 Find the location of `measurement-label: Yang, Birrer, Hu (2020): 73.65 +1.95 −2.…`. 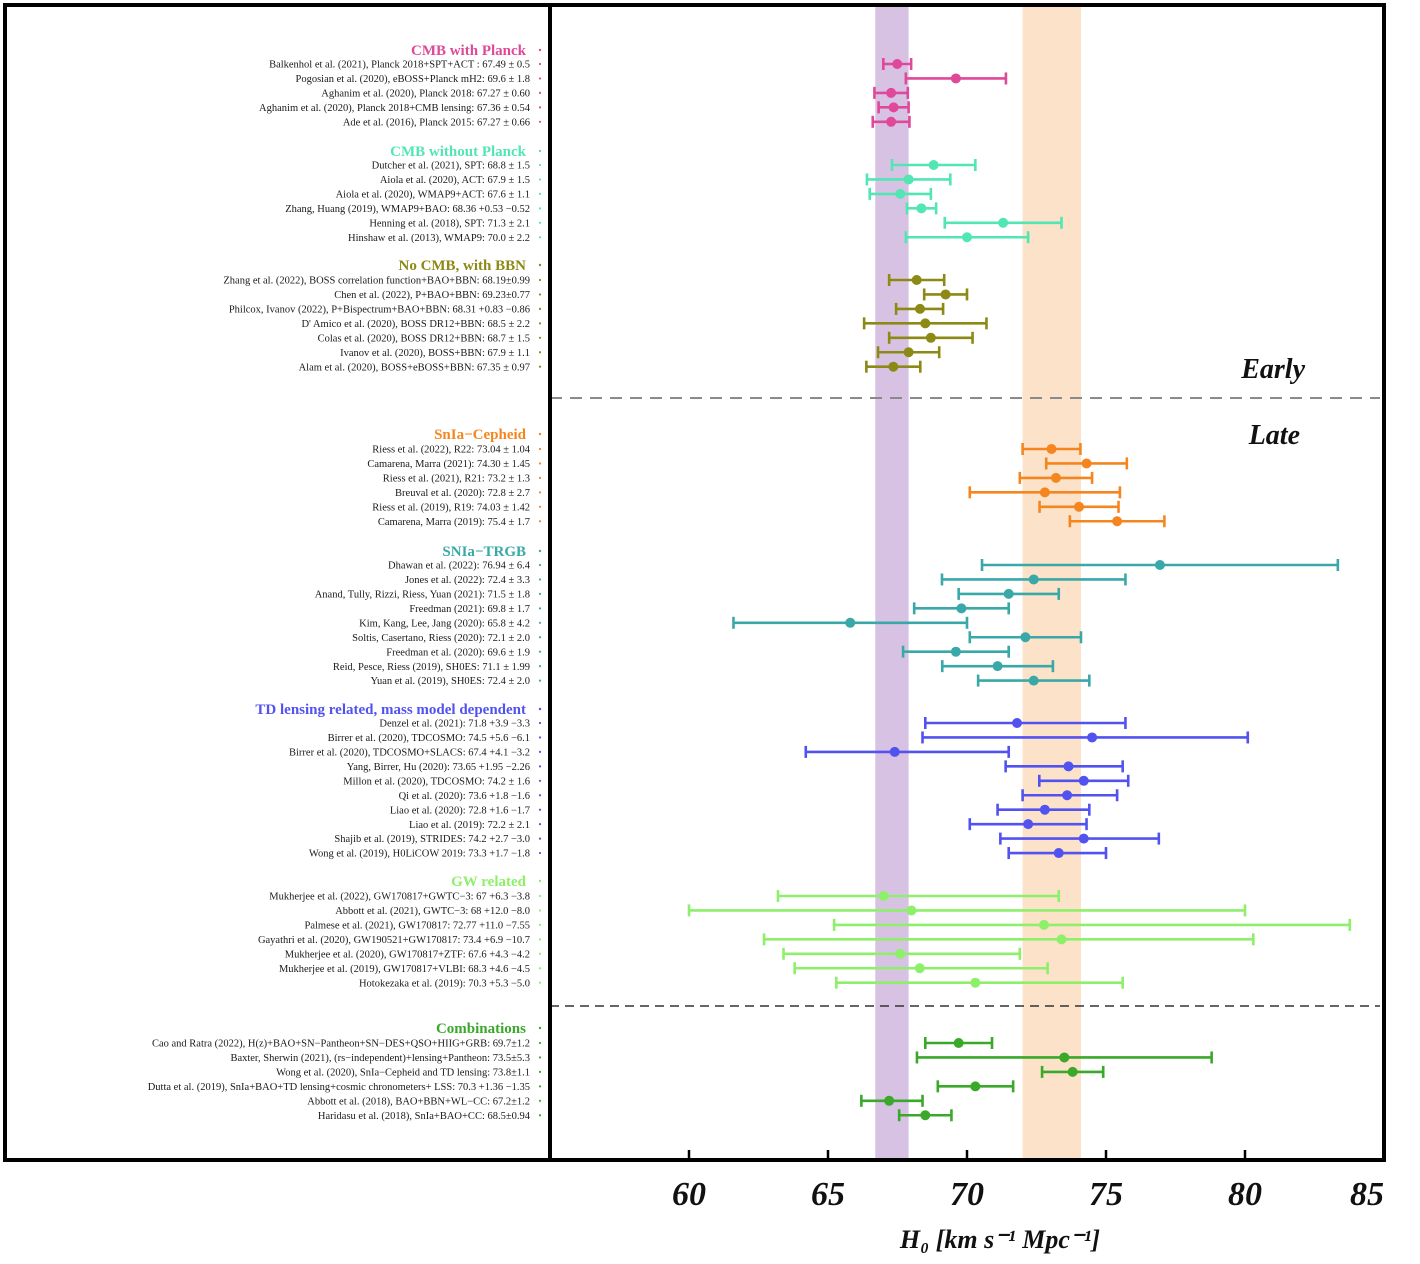

measurement-label: Yang, Birrer, Hu (2020): 73.65 +1.95 −2.… is located at coordinates (438, 767).